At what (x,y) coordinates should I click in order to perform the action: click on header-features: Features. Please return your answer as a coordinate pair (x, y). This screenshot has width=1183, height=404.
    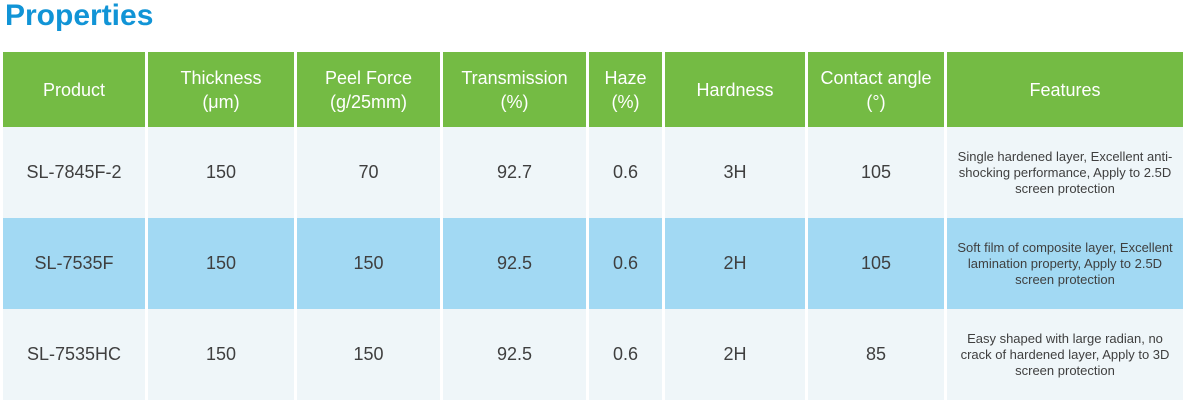
    Looking at the image, I should click on (1065, 89).